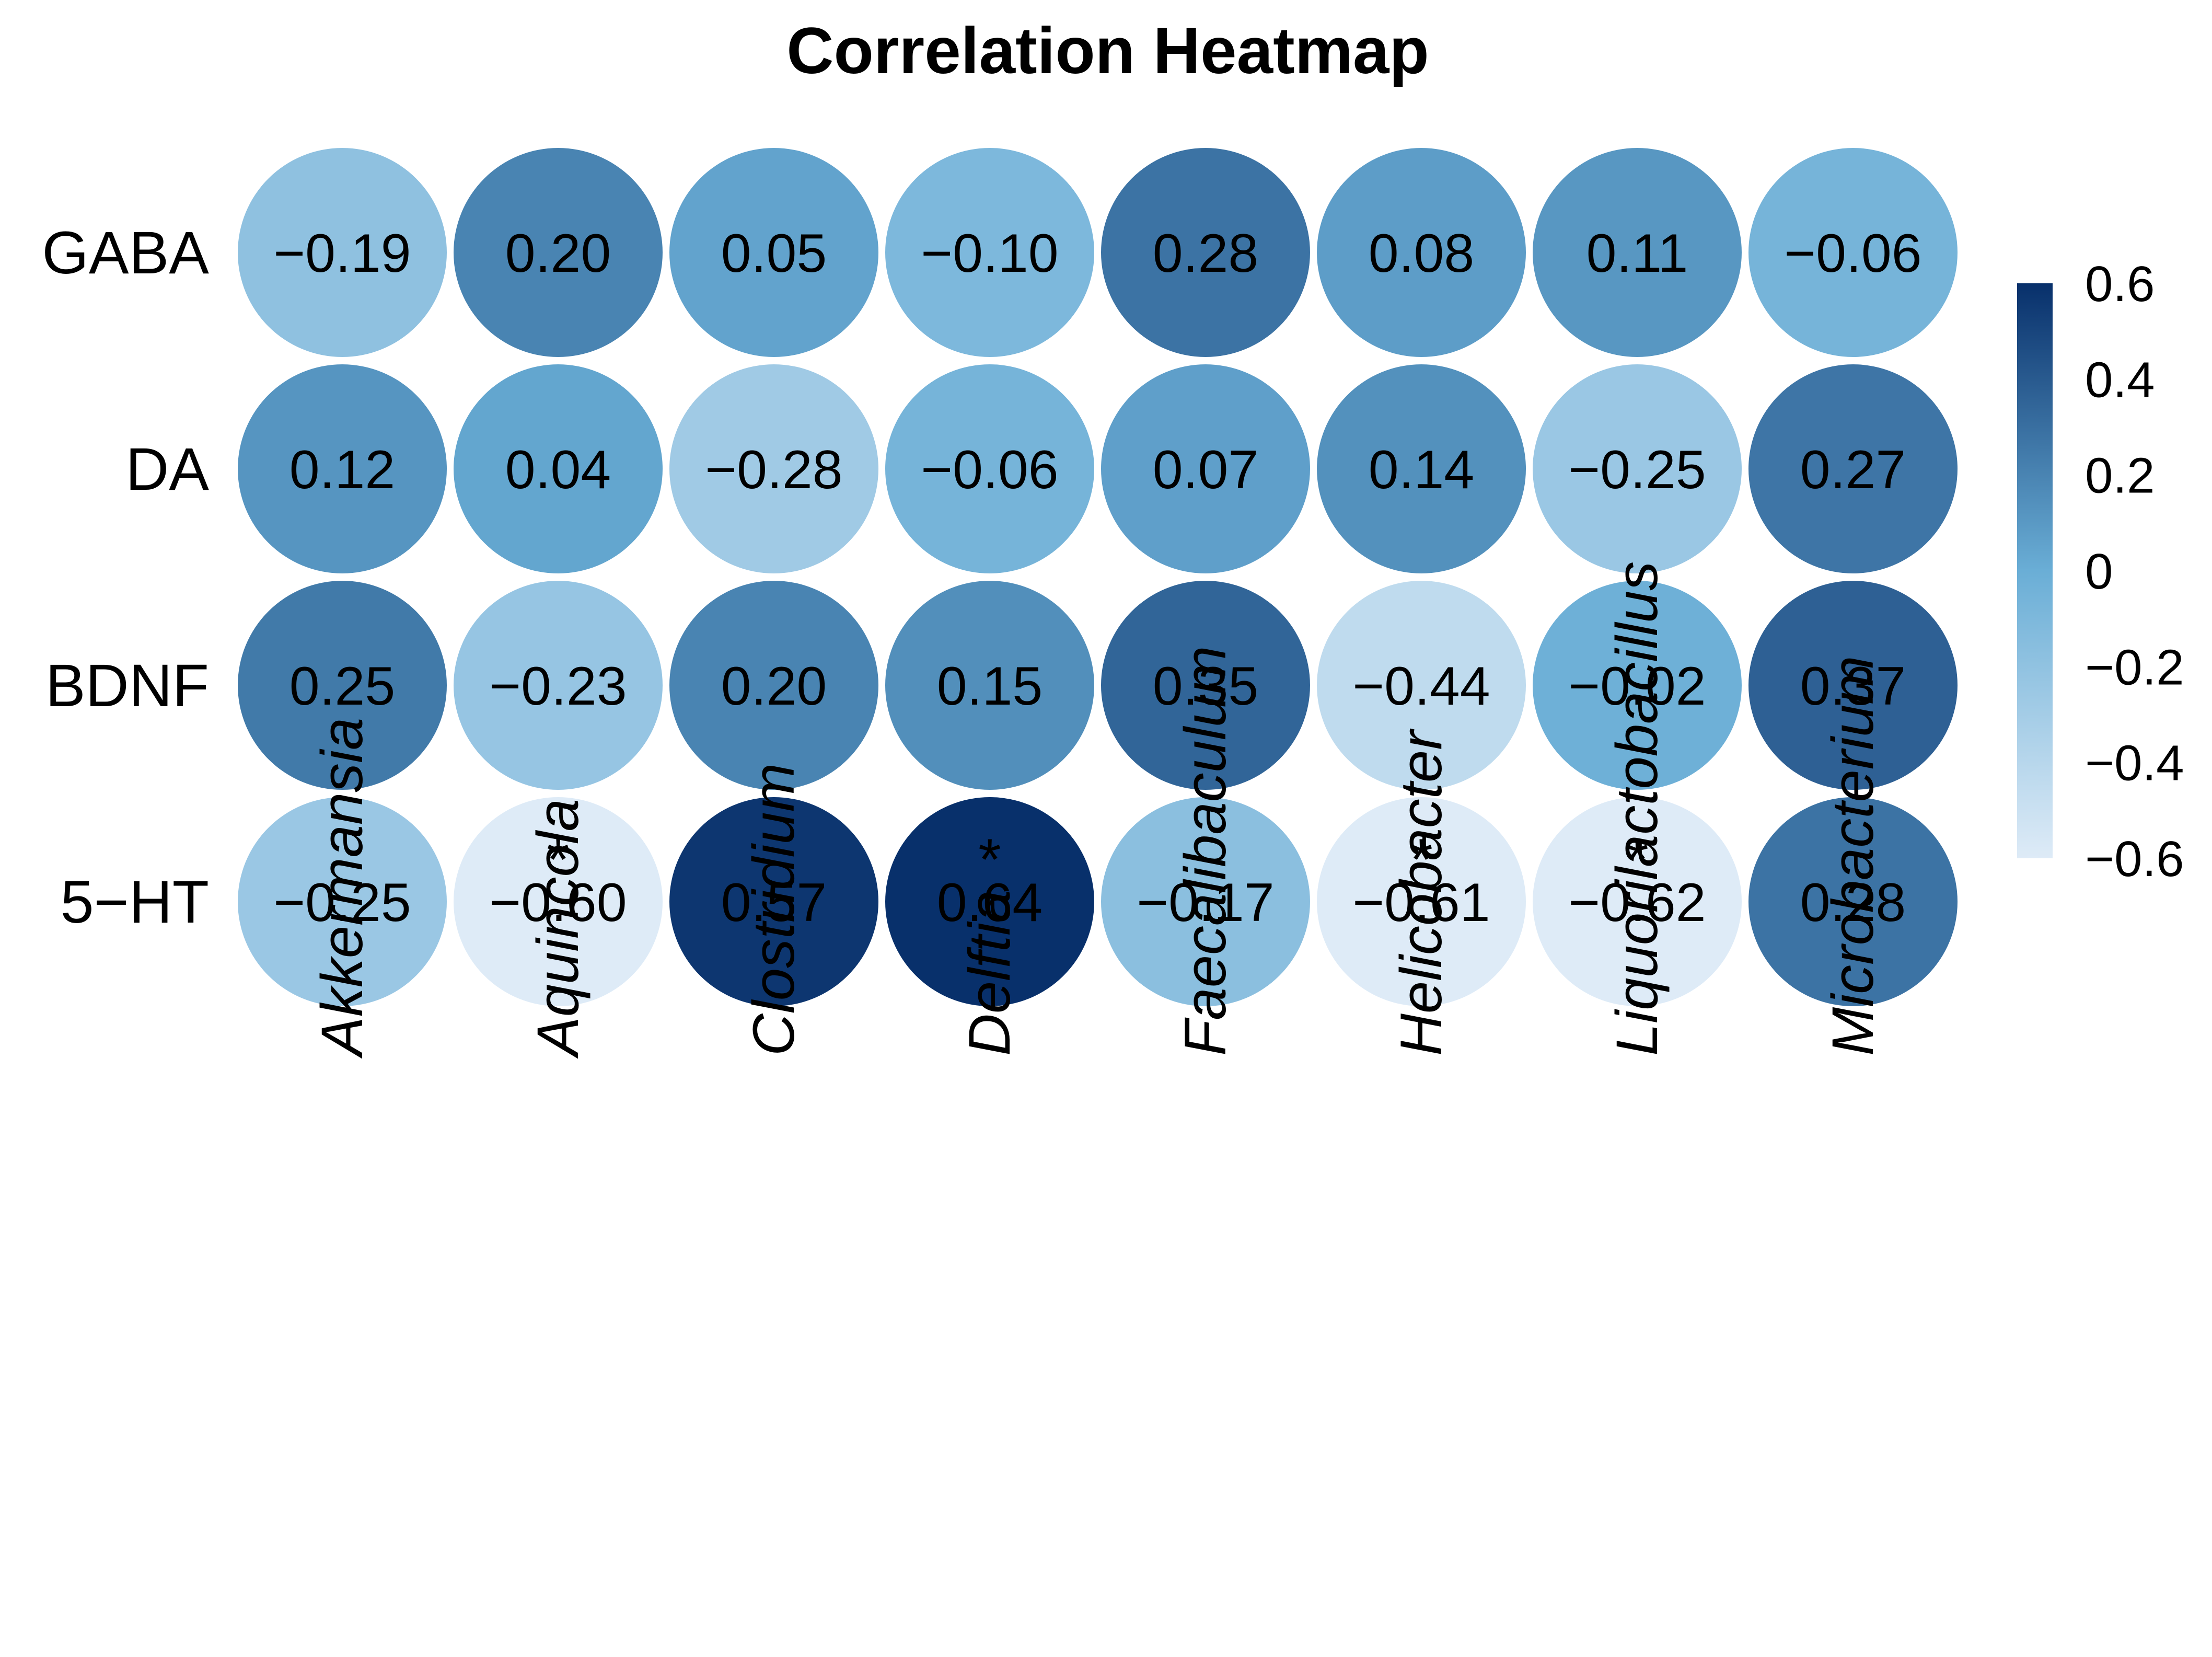 The image size is (2212, 1657). Describe the element at coordinates (1107, 51) in the screenshot. I see `chart-title: Correlation Heatmap` at that location.